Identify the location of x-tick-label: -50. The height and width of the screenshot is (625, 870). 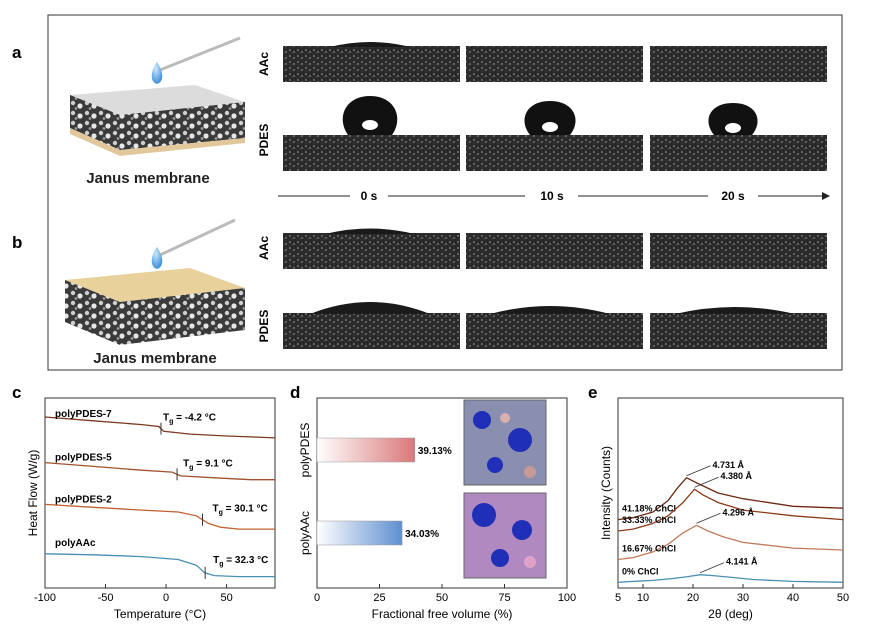
(106, 598).